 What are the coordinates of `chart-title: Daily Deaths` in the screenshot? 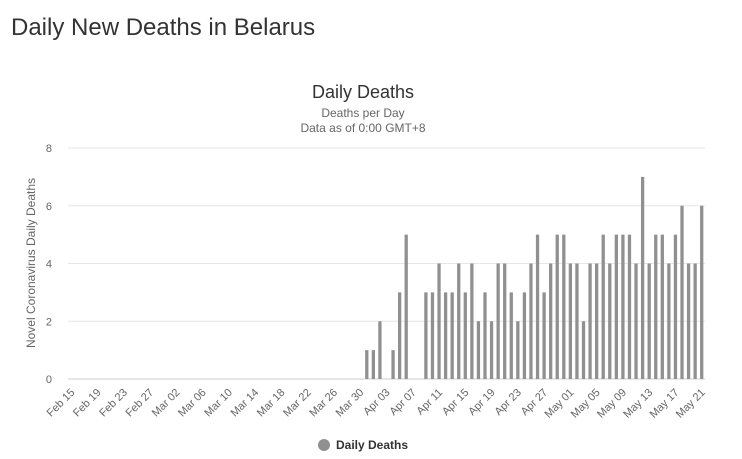 It's located at (363, 92).